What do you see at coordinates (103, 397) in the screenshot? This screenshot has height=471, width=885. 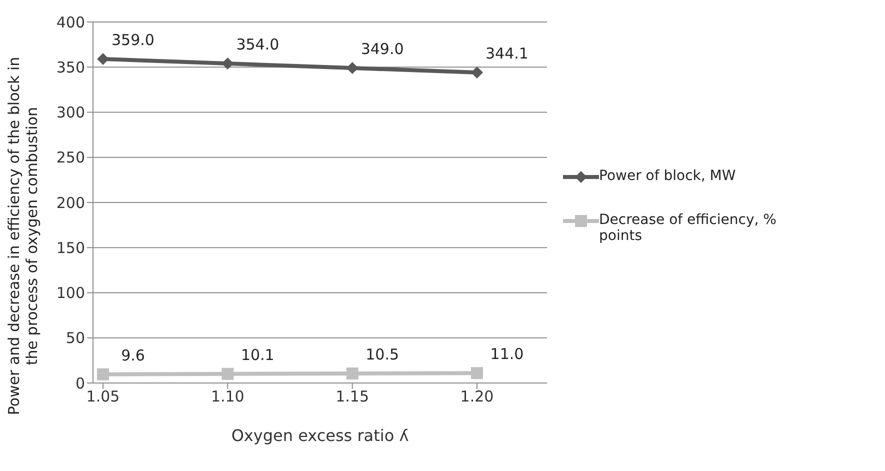 I see `x-tick-label: 1.05` at bounding box center [103, 397].